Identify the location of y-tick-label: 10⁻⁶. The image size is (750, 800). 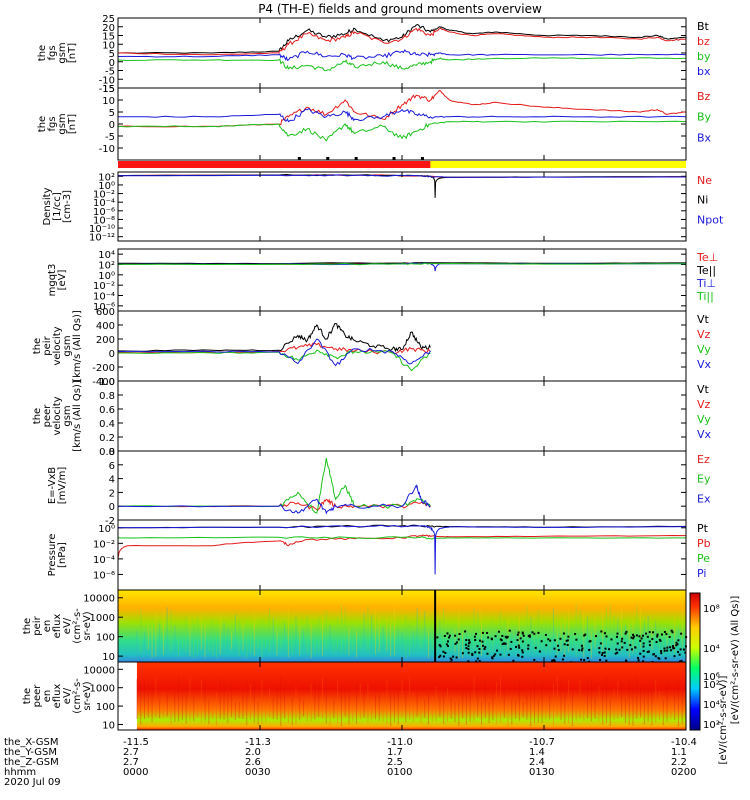
(104, 307).